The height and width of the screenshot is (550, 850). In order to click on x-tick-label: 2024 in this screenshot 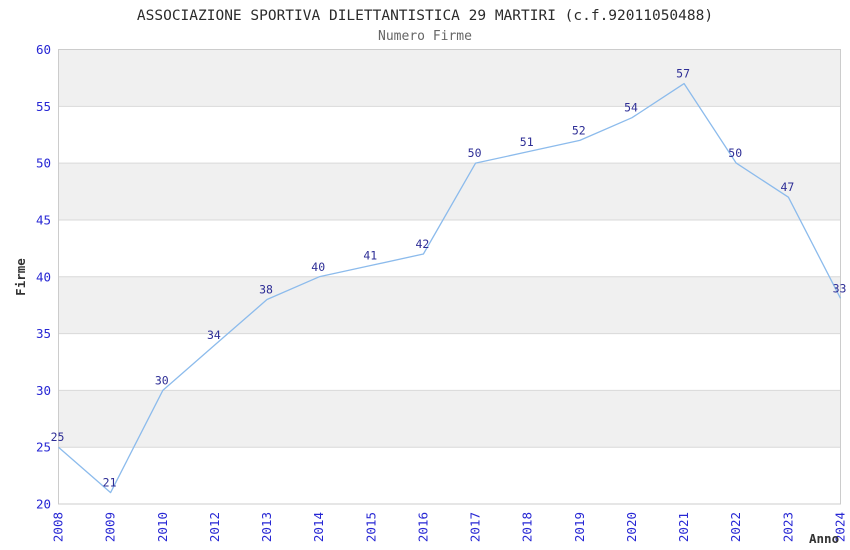, I will do `click(840, 527)`.